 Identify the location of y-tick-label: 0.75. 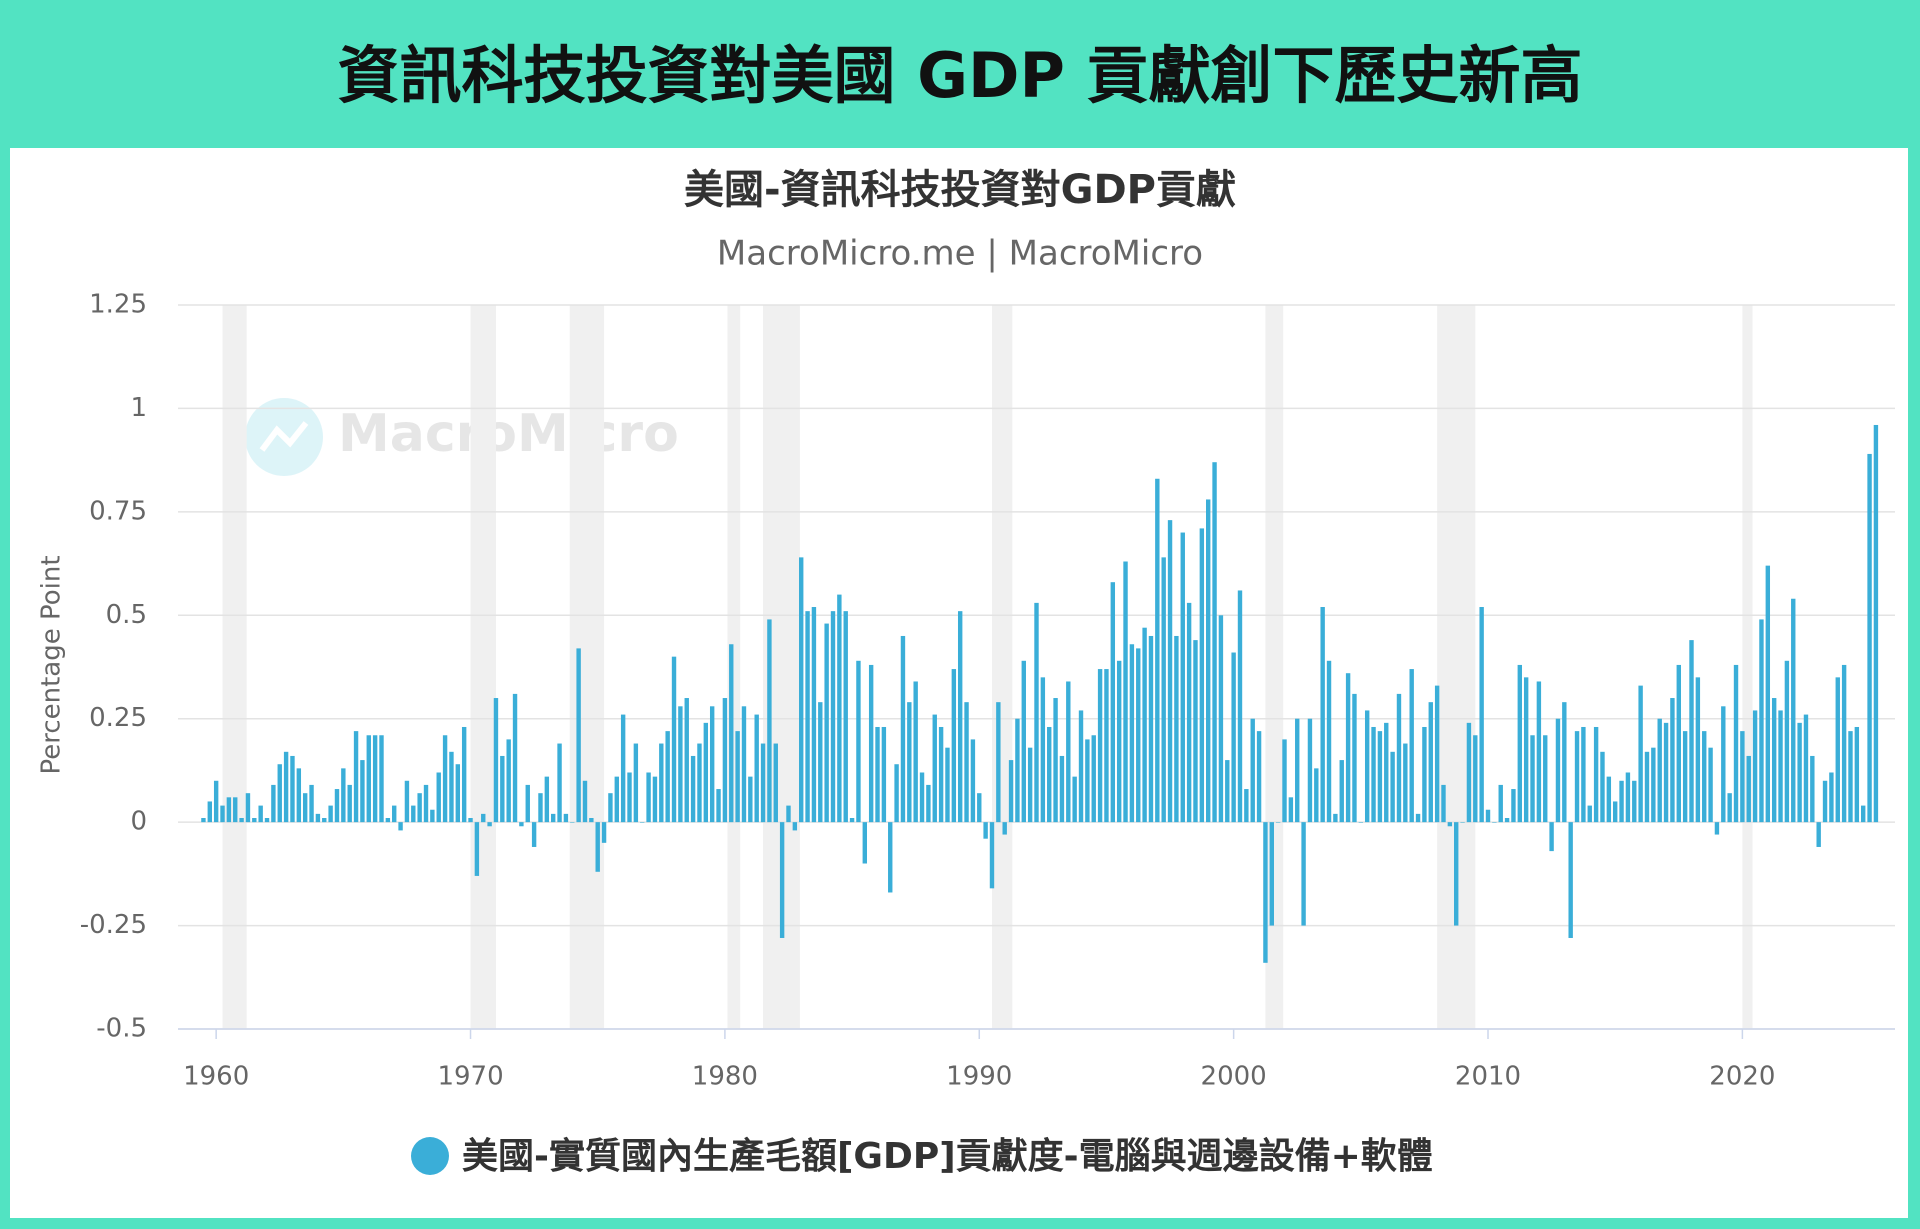
(118, 511).